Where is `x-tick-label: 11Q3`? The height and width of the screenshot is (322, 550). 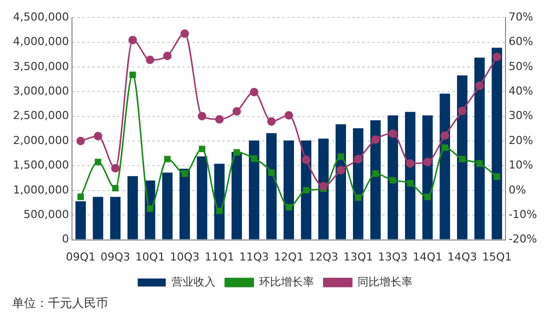
x-tick-label: 11Q3 is located at coordinates (254, 257).